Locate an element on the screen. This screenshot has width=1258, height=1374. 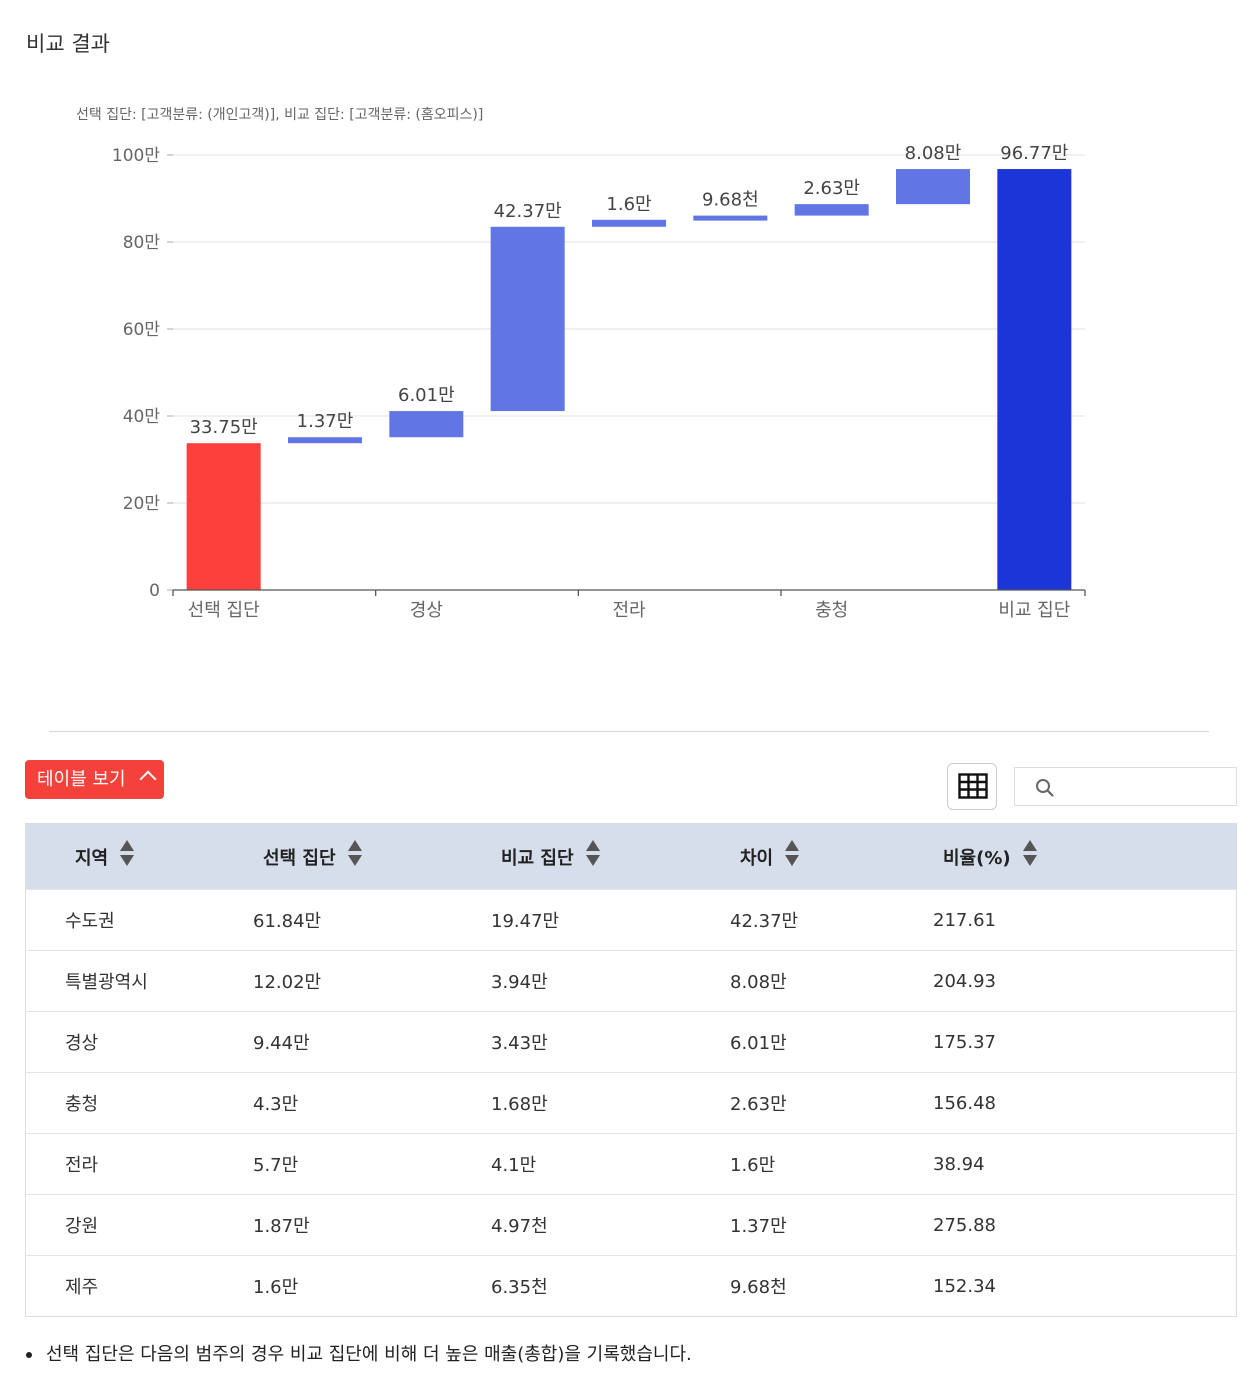
table-grid-icon is located at coordinates (973, 786).